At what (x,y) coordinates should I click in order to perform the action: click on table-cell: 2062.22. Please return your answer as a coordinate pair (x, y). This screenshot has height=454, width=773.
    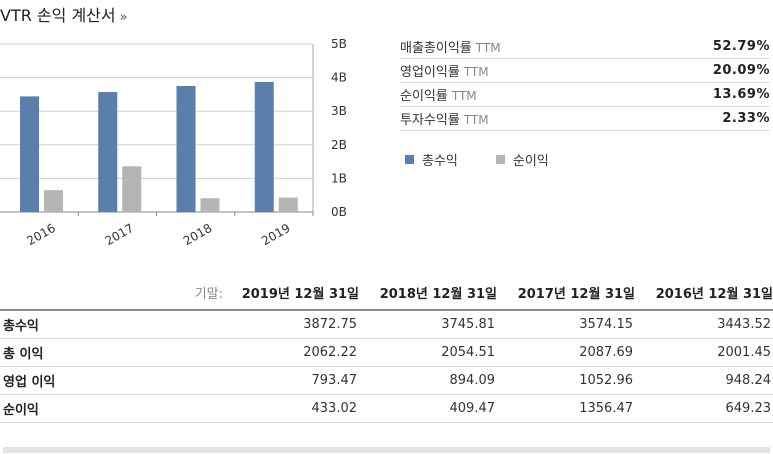
    Looking at the image, I should click on (330, 352).